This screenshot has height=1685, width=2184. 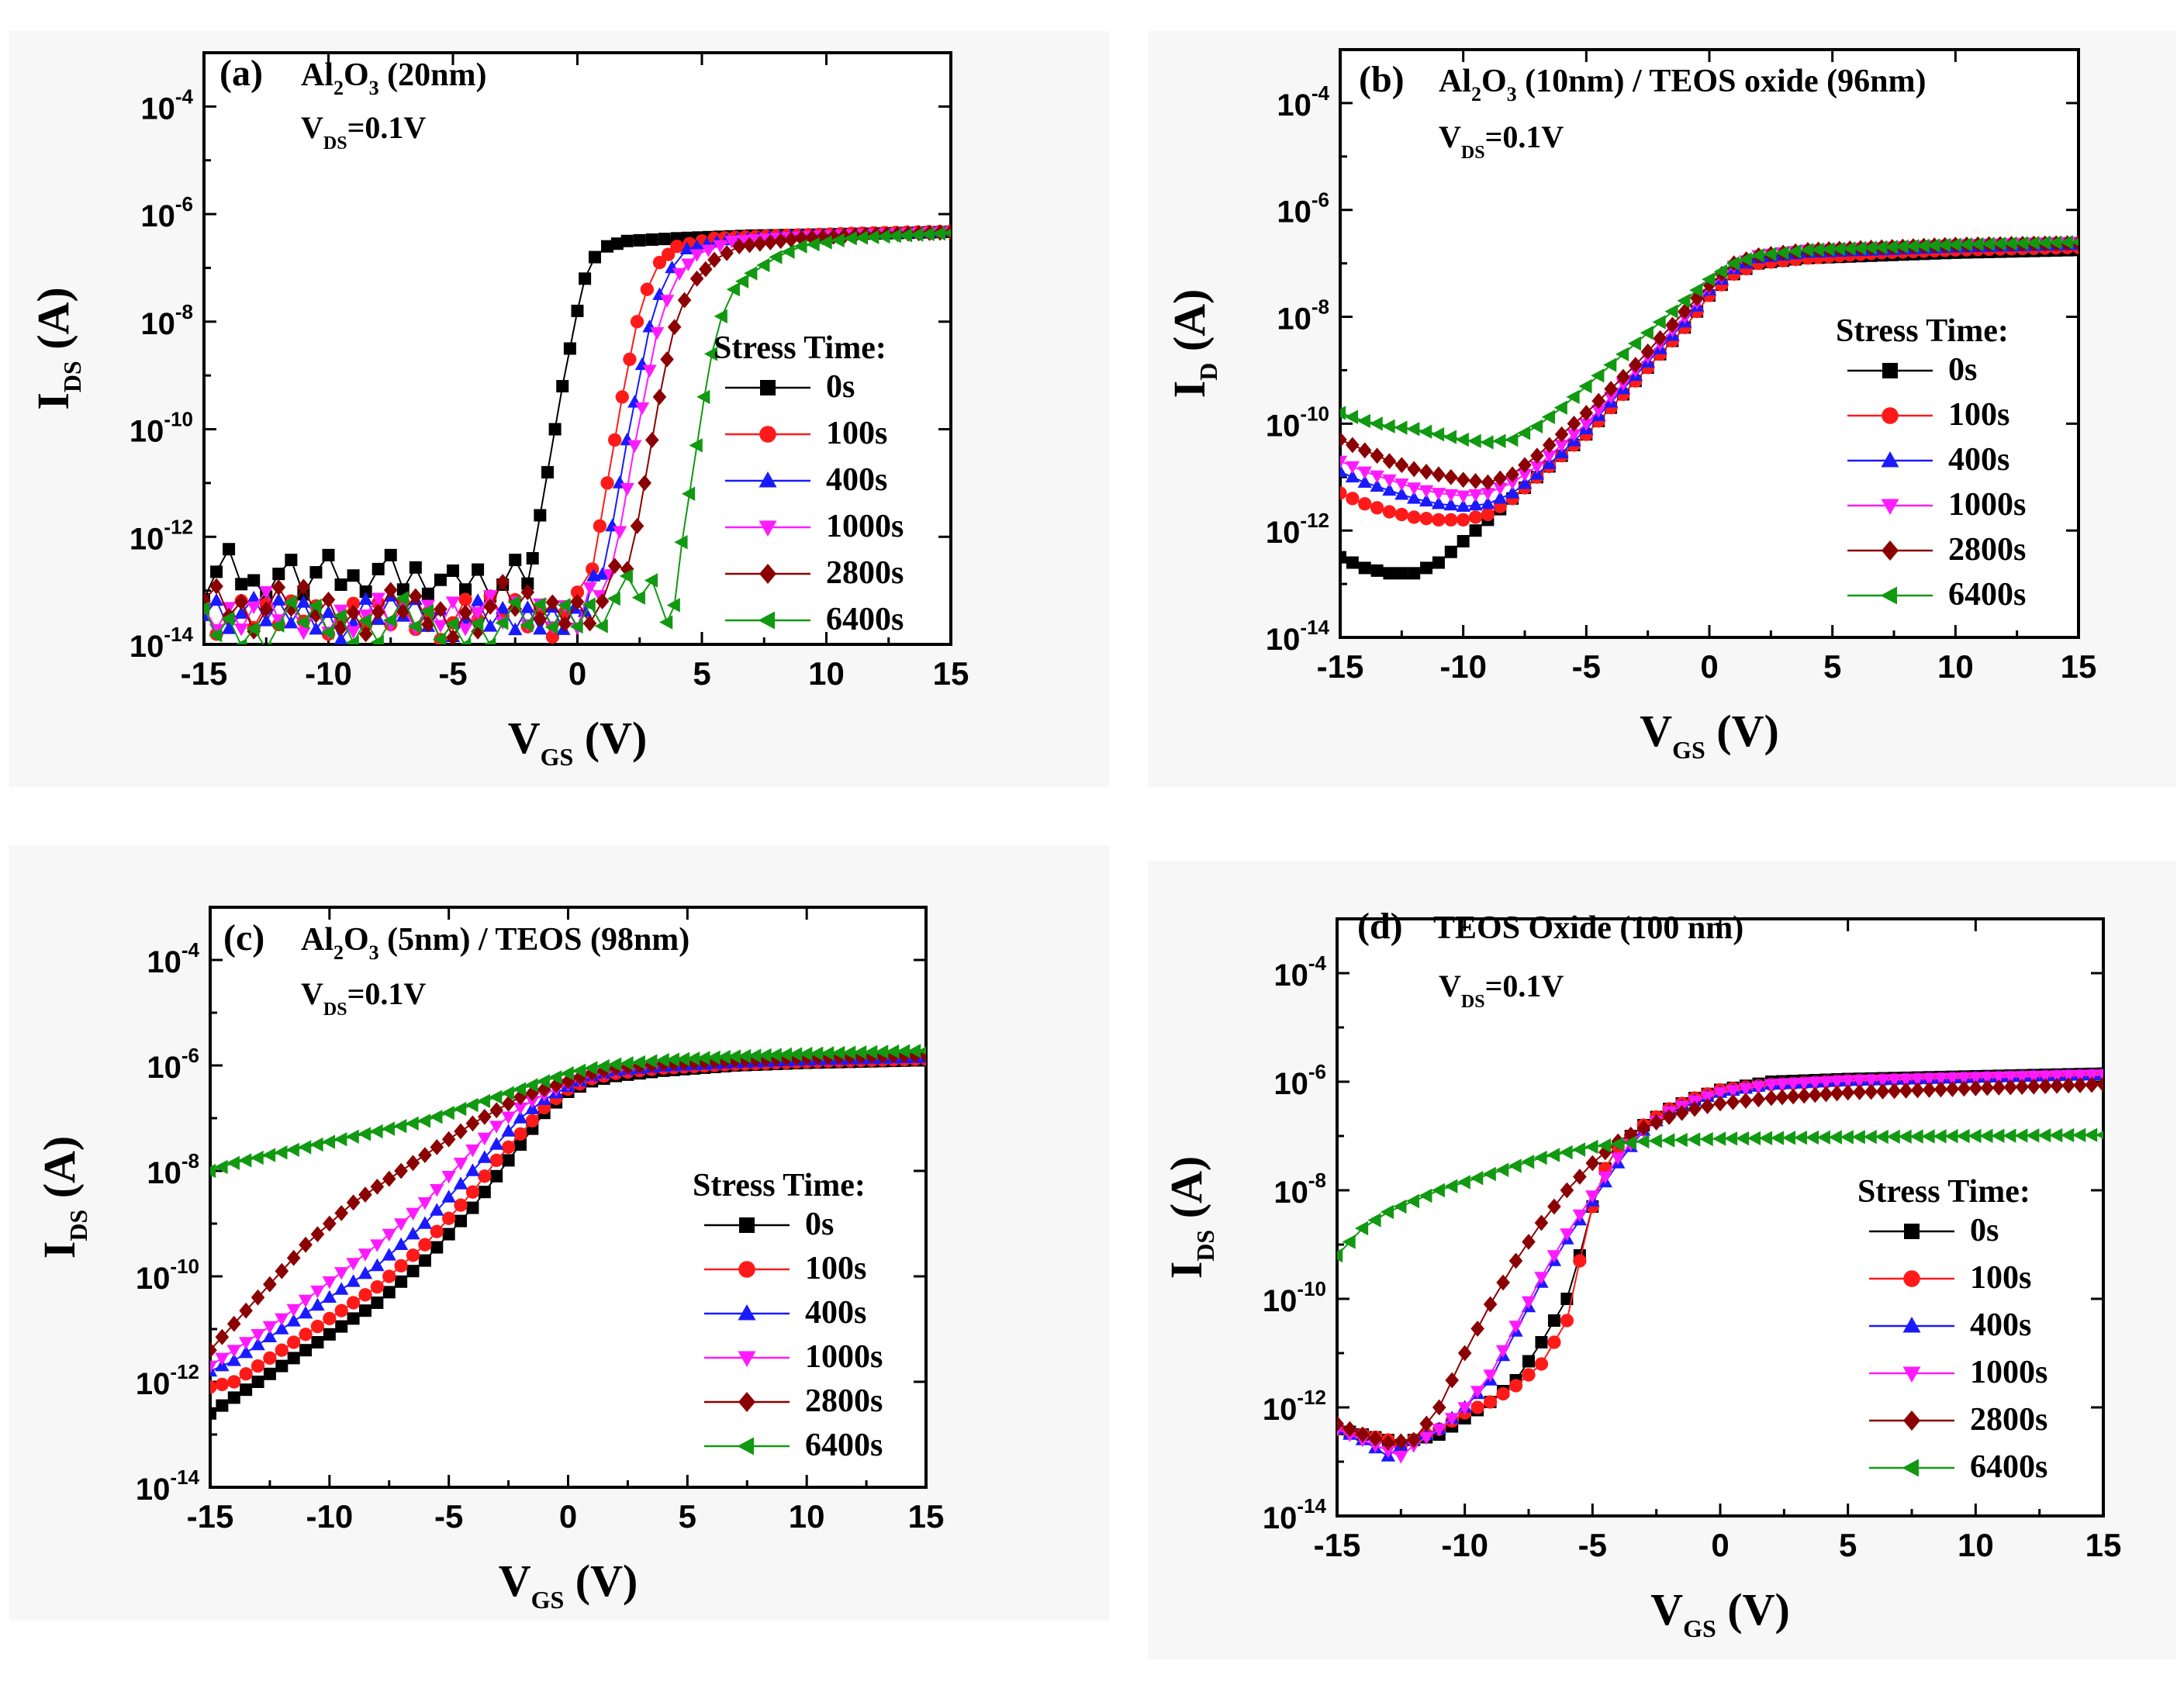 I want to click on y-tick-label: 10-12, so click(x=167, y=1380).